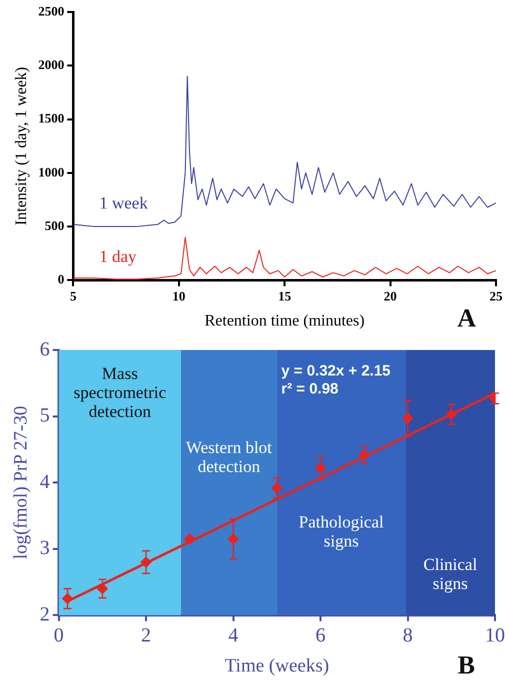  What do you see at coordinates (321, 635) in the screenshot?
I see `x-tick-label: 6` at bounding box center [321, 635].